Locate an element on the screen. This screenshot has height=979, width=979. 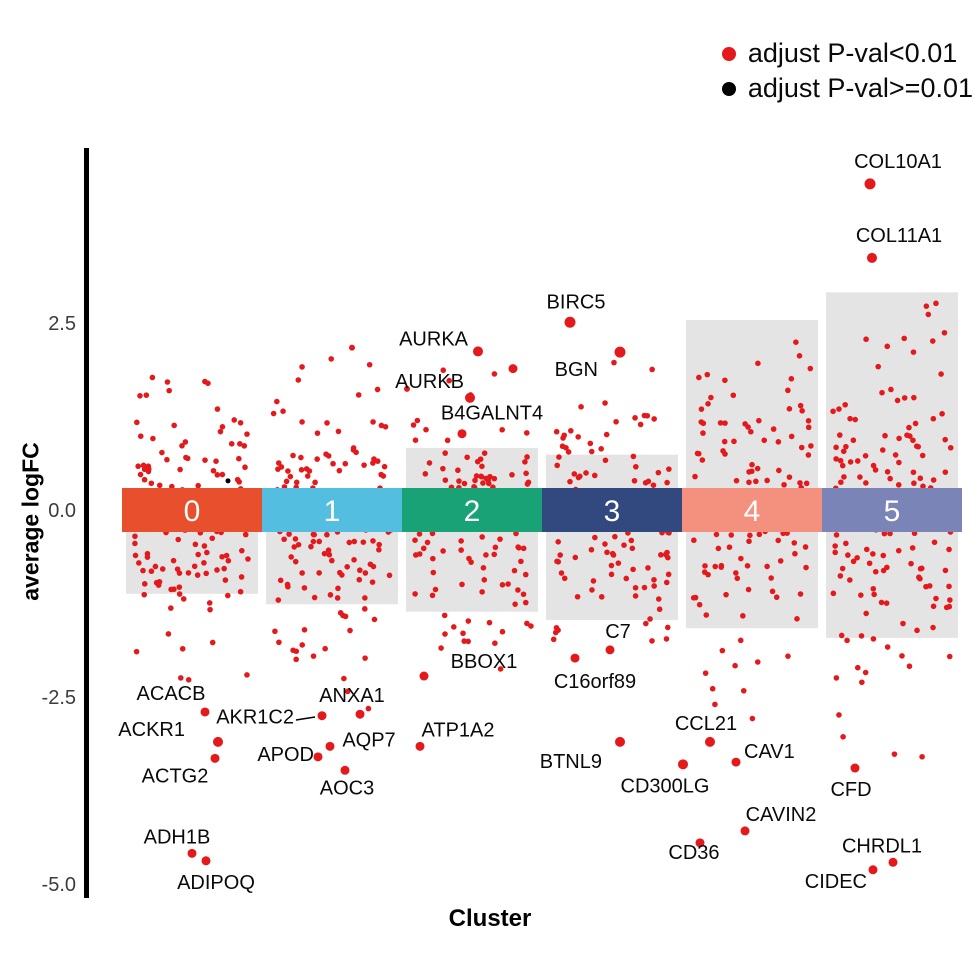
gene-label: ACACB is located at coordinates (171, 694).